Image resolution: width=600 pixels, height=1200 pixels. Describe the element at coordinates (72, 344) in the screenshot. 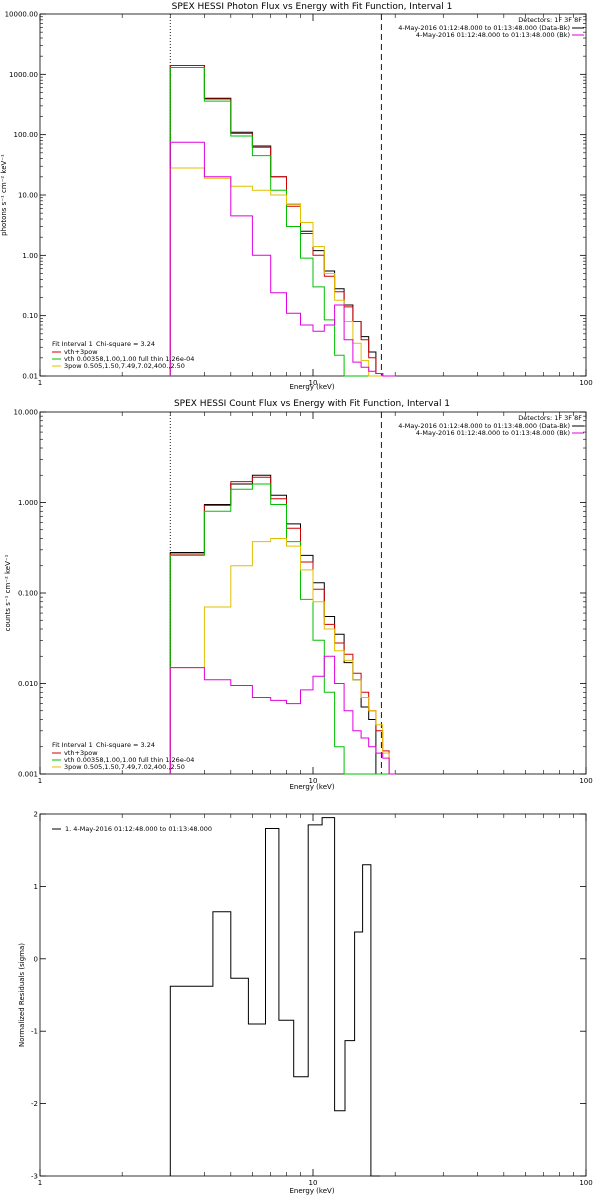

I see `panel1-fit-interval: Fit Interval 1` at that location.